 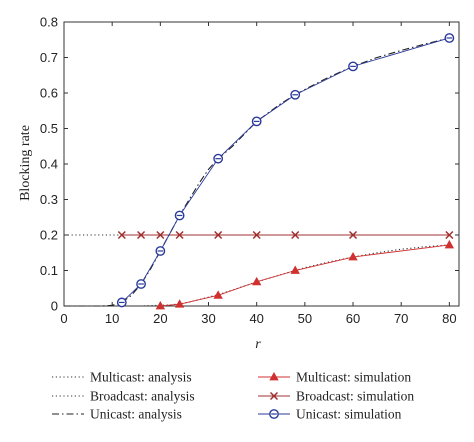 What do you see at coordinates (49, 57) in the screenshot?
I see `y-tick-label: 0.7` at bounding box center [49, 57].